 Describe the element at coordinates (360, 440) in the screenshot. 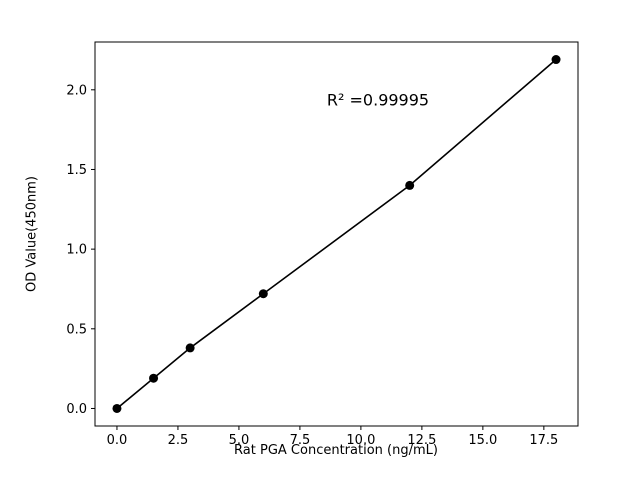

I see `x-tick-label: 10.0` at that location.